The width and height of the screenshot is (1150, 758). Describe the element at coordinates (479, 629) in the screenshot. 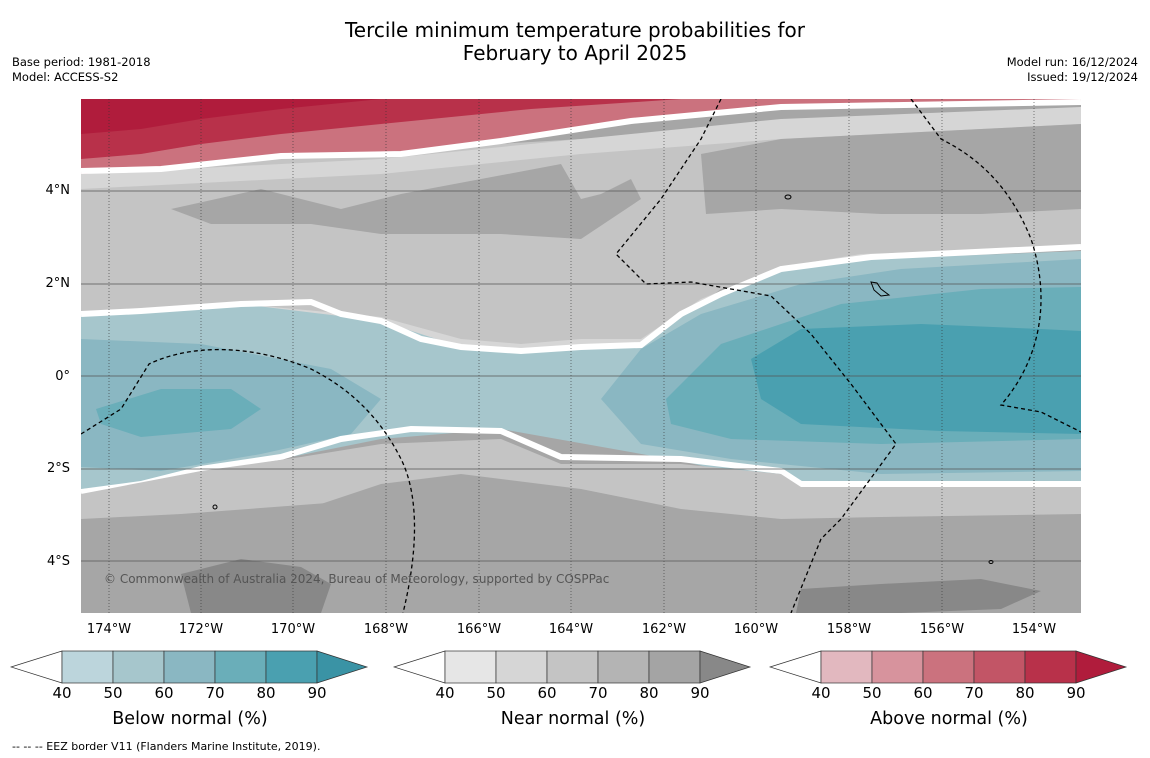

I see `lon-label-166w: 166°W` at that location.